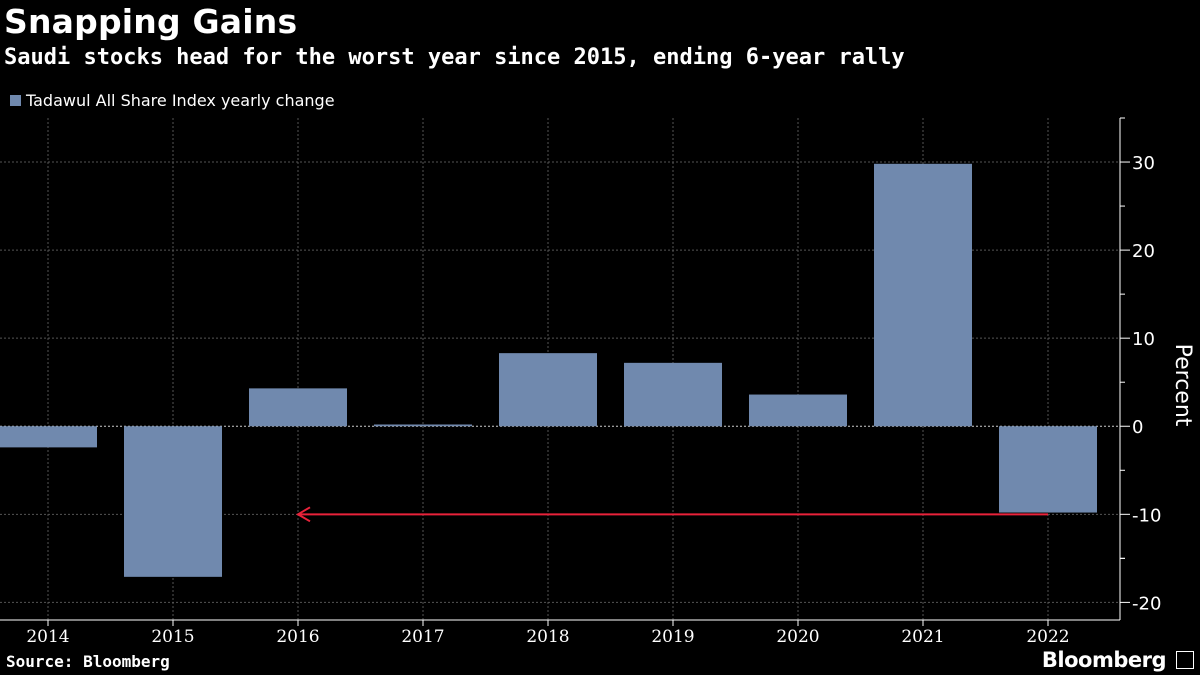  What do you see at coordinates (547, 637) in the screenshot?
I see `x-tick-label: 2018` at bounding box center [547, 637].